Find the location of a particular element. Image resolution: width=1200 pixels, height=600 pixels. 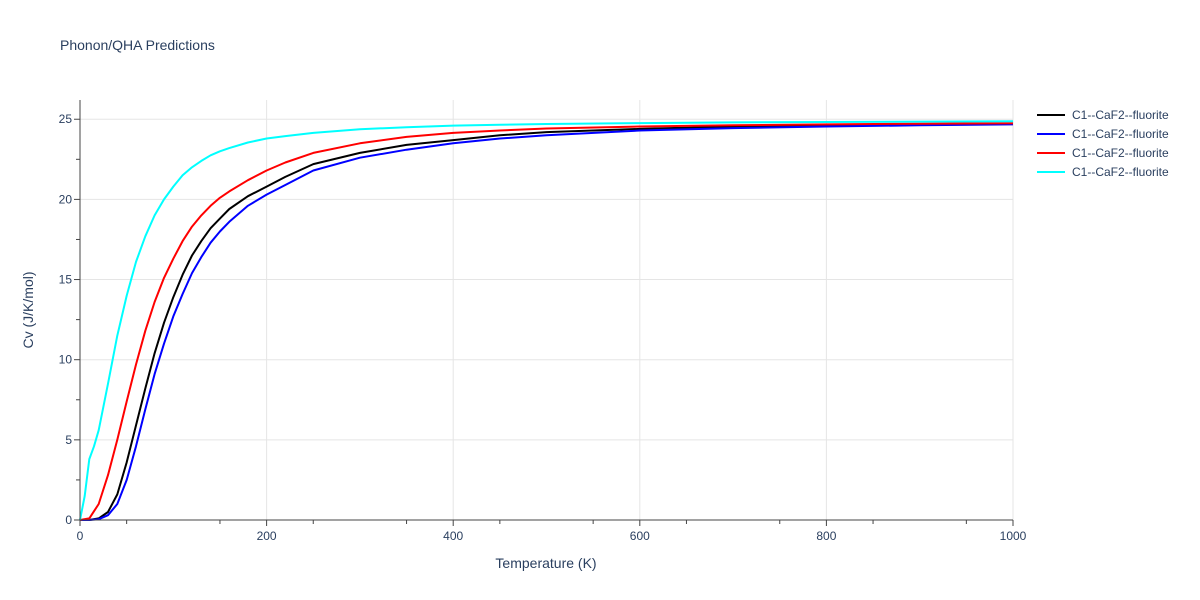

y-axis-title: Cv (J/K/mol) is located at coordinates (28, 310).